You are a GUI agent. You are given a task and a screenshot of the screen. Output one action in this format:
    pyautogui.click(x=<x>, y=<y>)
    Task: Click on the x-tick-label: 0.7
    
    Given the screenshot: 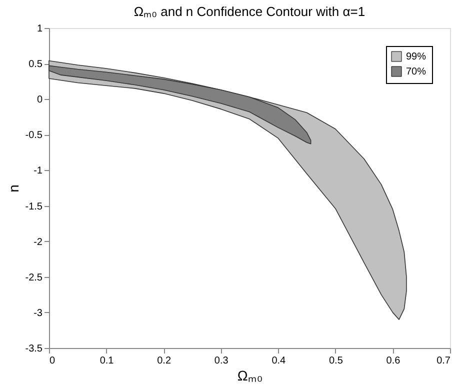 What is the action you would take?
    pyautogui.click(x=443, y=361)
    